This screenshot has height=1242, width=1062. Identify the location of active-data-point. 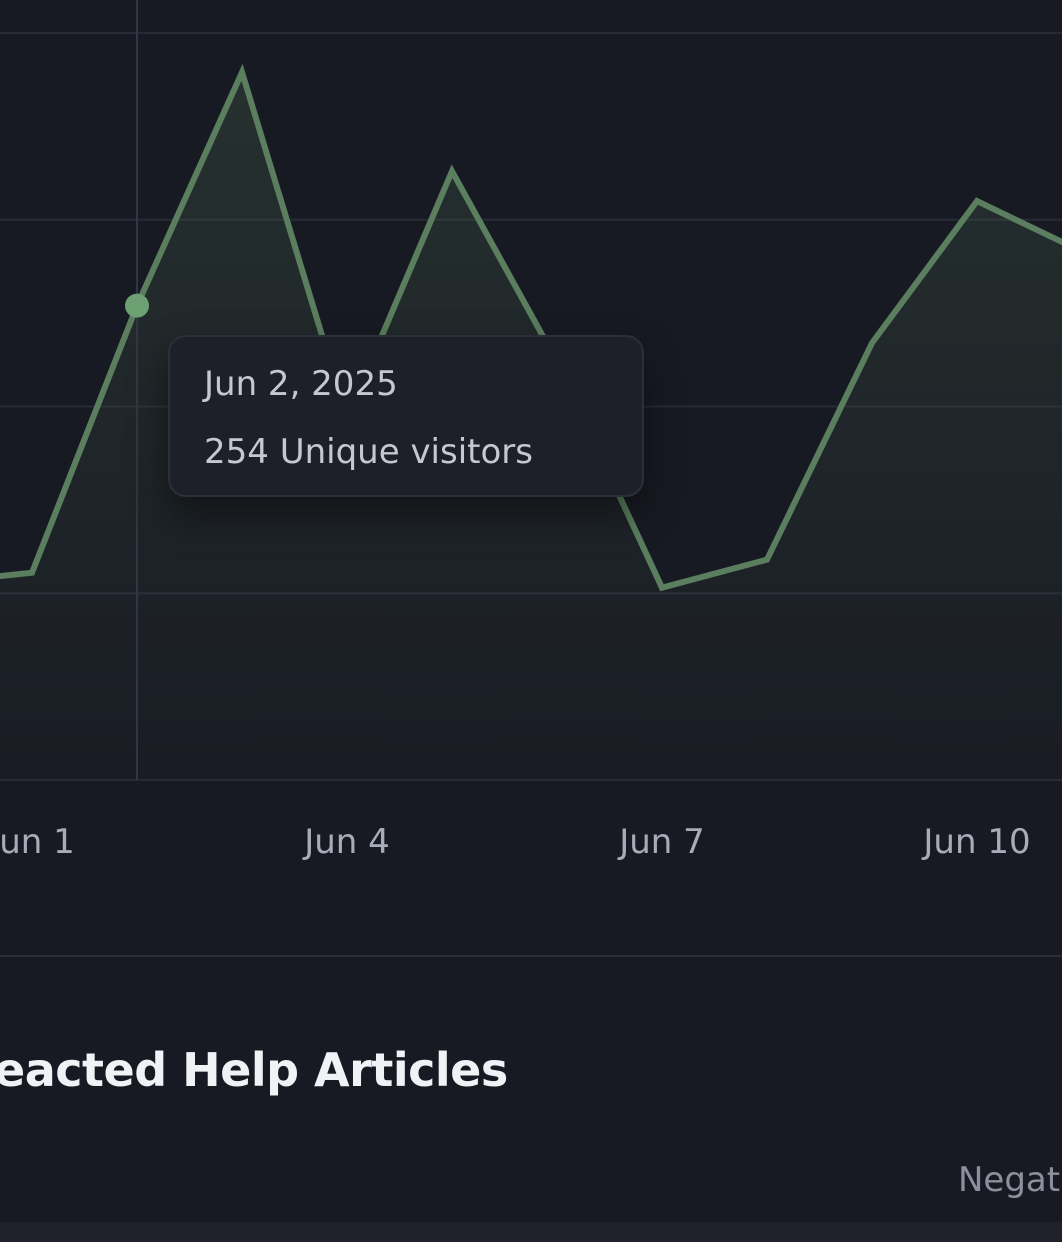
(137, 305).